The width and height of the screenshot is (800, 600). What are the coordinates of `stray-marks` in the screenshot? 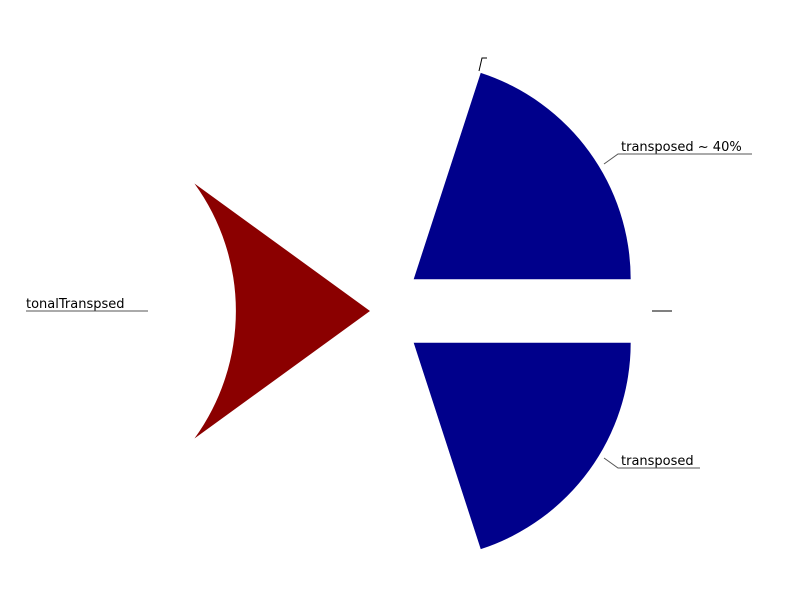 It's located at (575, 184).